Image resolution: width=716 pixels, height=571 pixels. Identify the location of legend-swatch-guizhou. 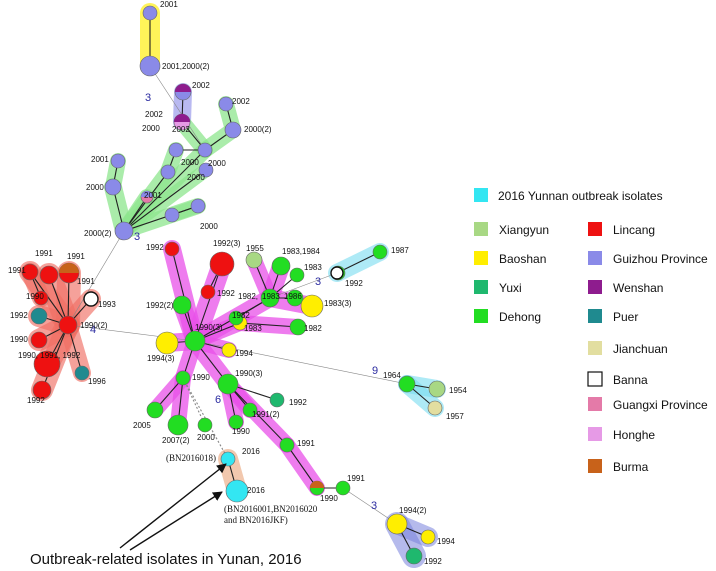
(595, 258).